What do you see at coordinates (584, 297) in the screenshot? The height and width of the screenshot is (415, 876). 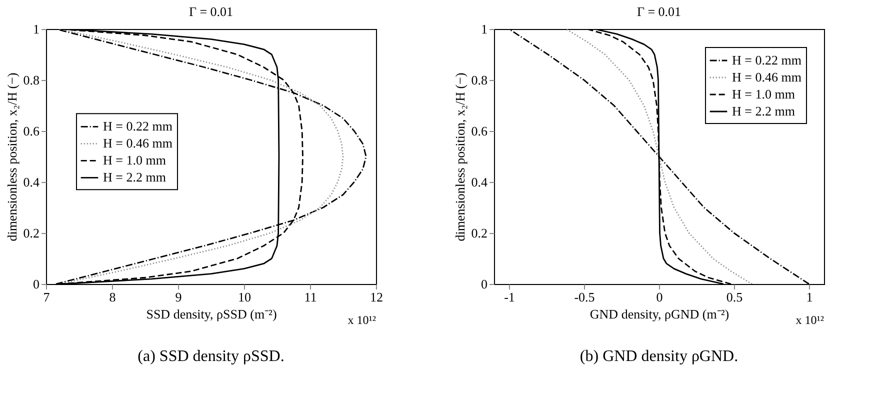 I see `x-tick-label: -0.5` at bounding box center [584, 297].